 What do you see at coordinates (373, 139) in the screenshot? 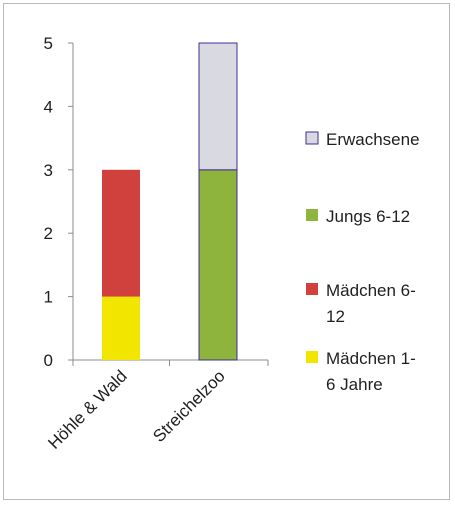
I see `legend-label: Erwachsene` at bounding box center [373, 139].